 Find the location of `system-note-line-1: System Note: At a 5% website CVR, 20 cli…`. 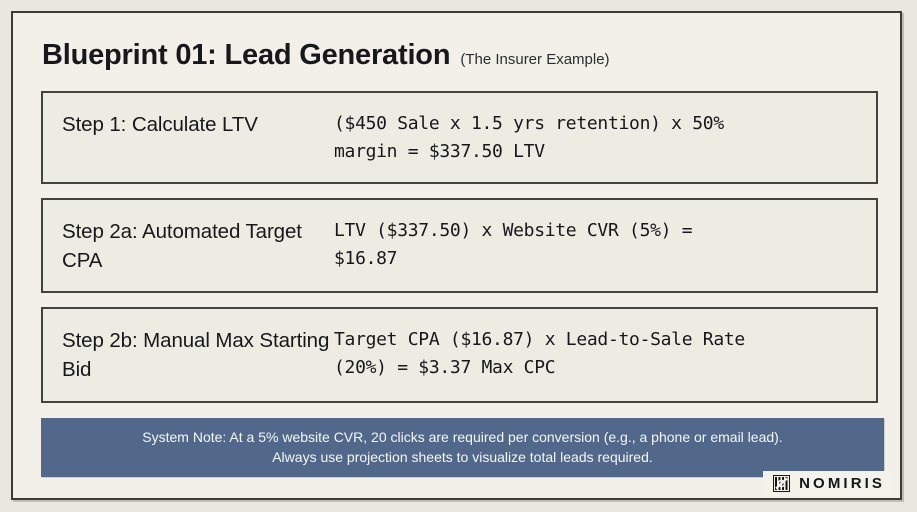

system-note-line-1: System Note: At a 5% website CVR, 20 cli… is located at coordinates (462, 436).